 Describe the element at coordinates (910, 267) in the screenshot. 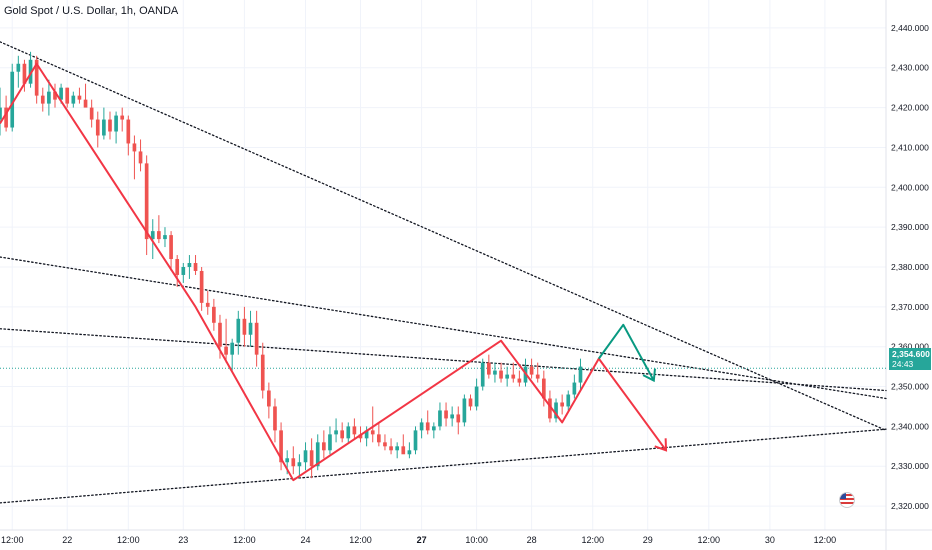

I see `price-tick-label: 2,380.000` at that location.